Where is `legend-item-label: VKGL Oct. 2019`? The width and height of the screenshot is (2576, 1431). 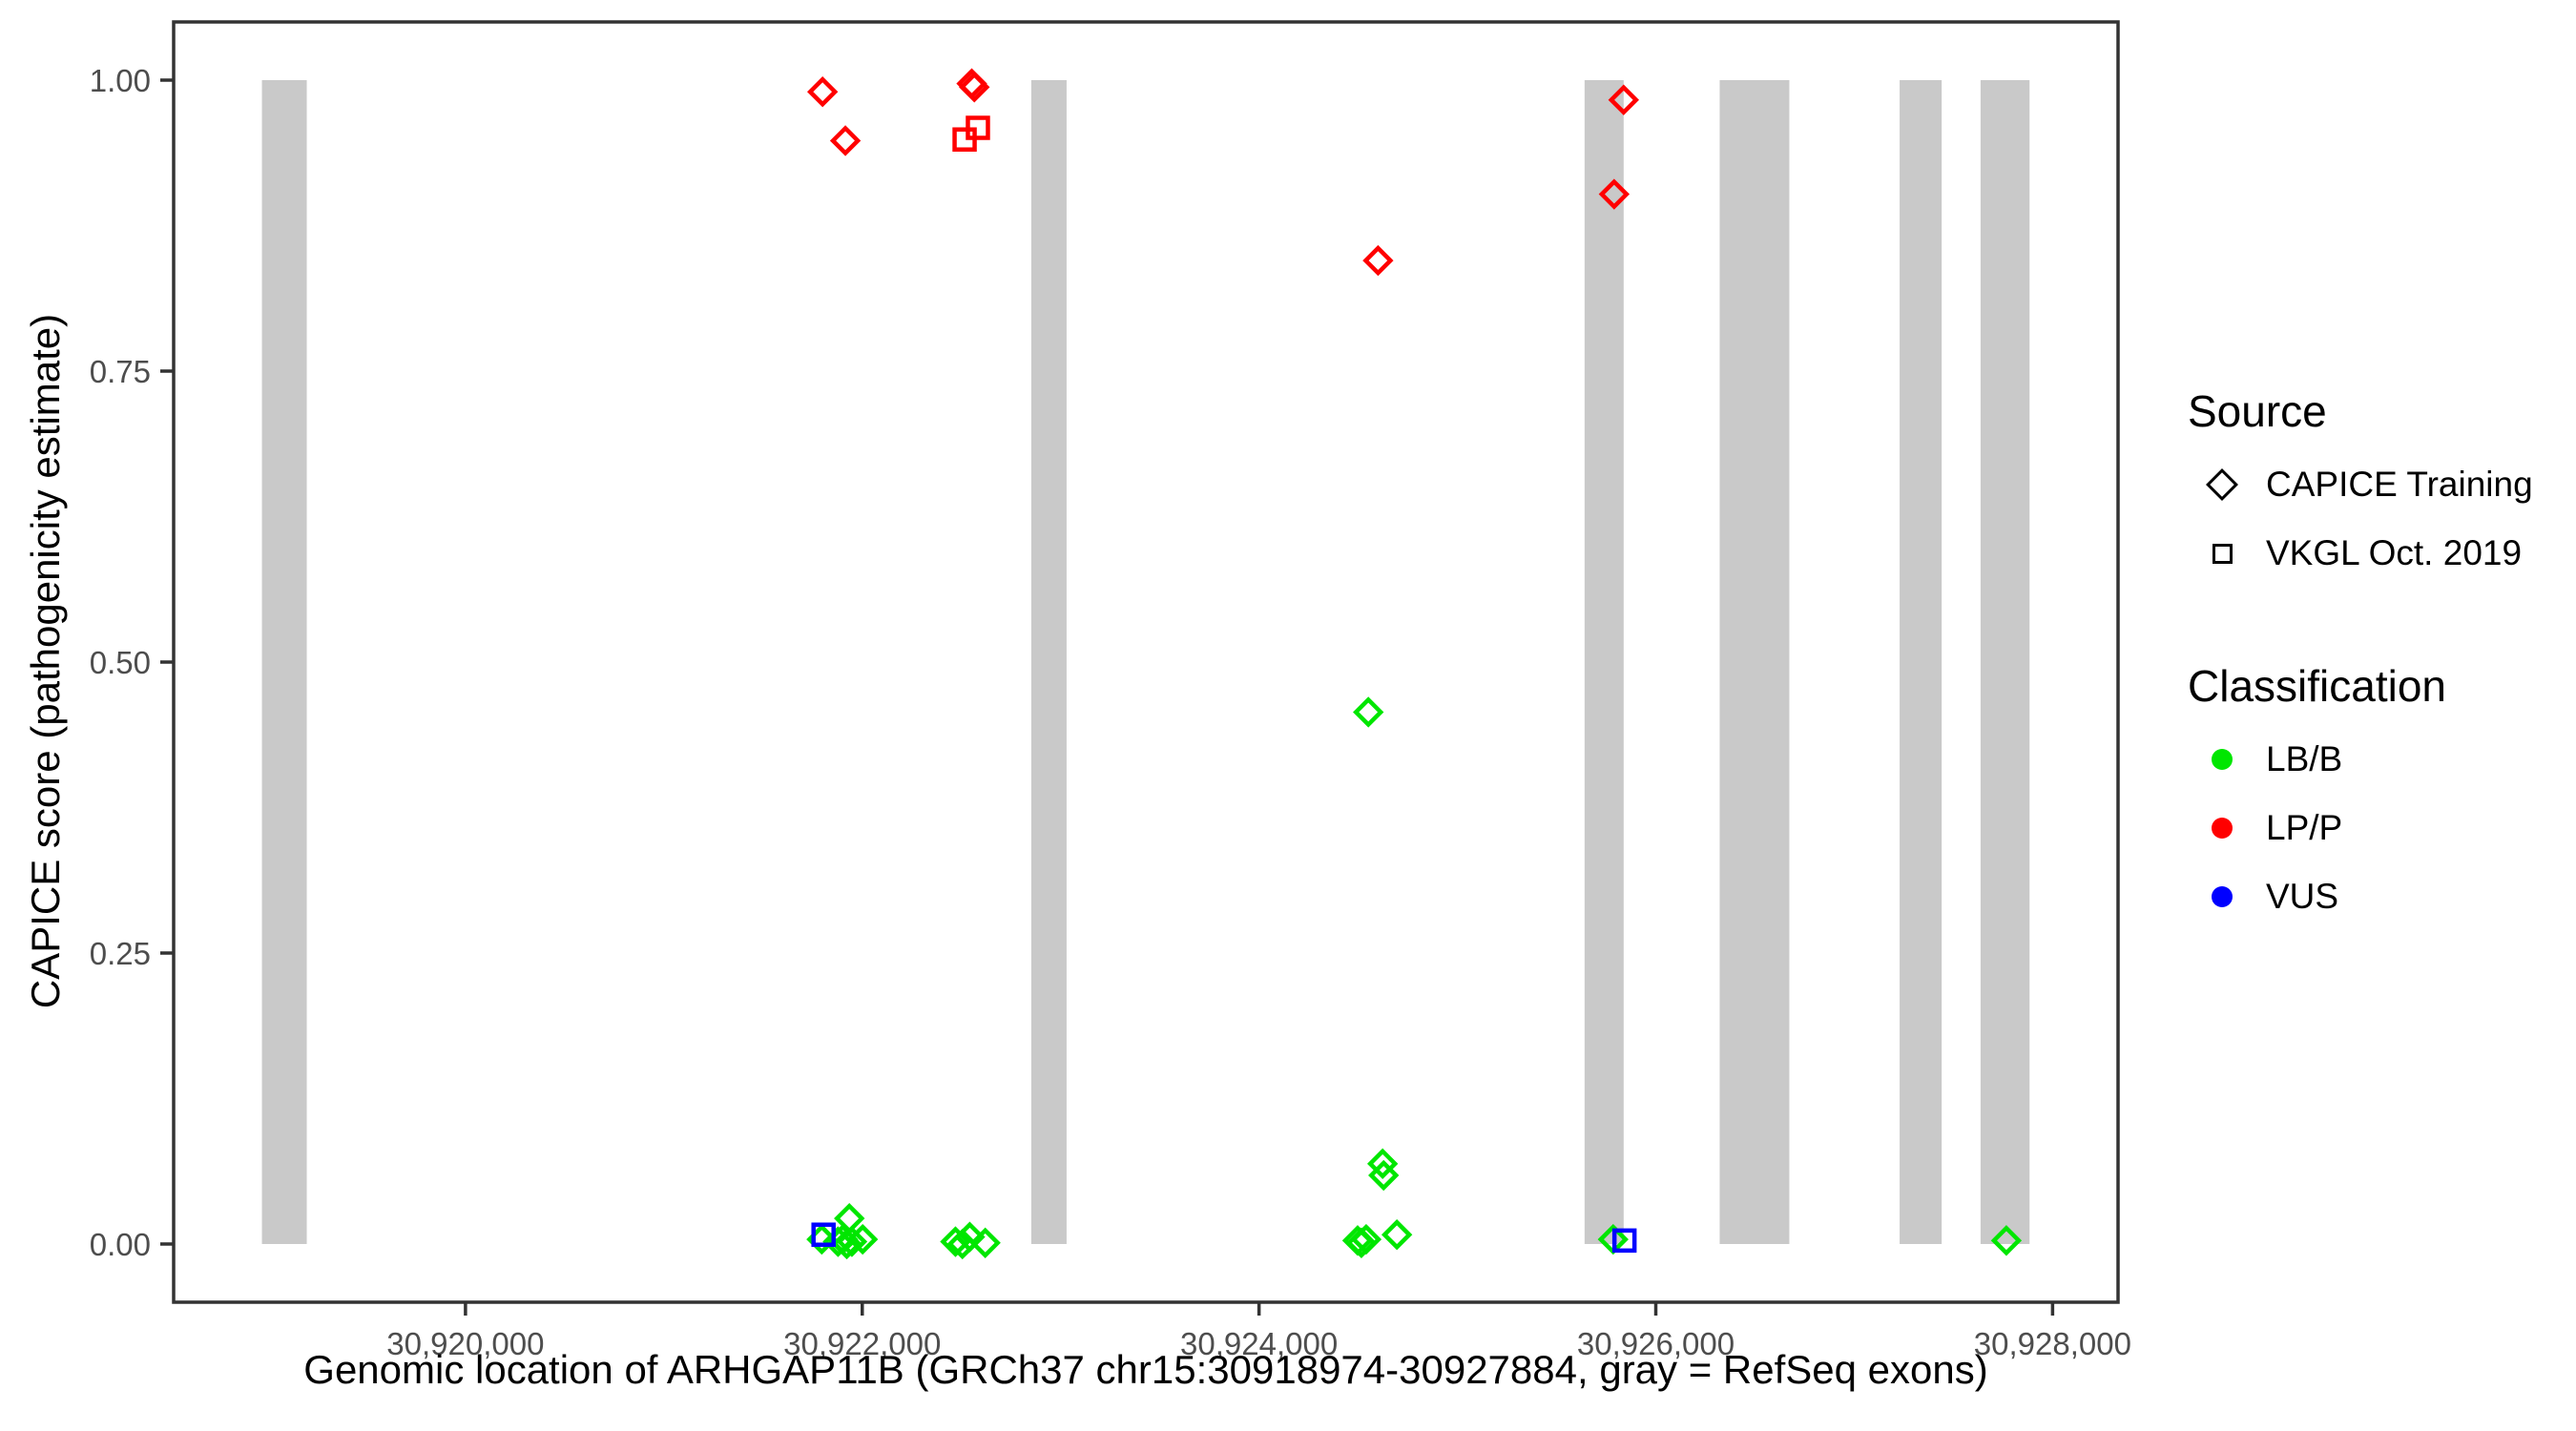 legend-item-label: VKGL Oct. 2019 is located at coordinates (2394, 552).